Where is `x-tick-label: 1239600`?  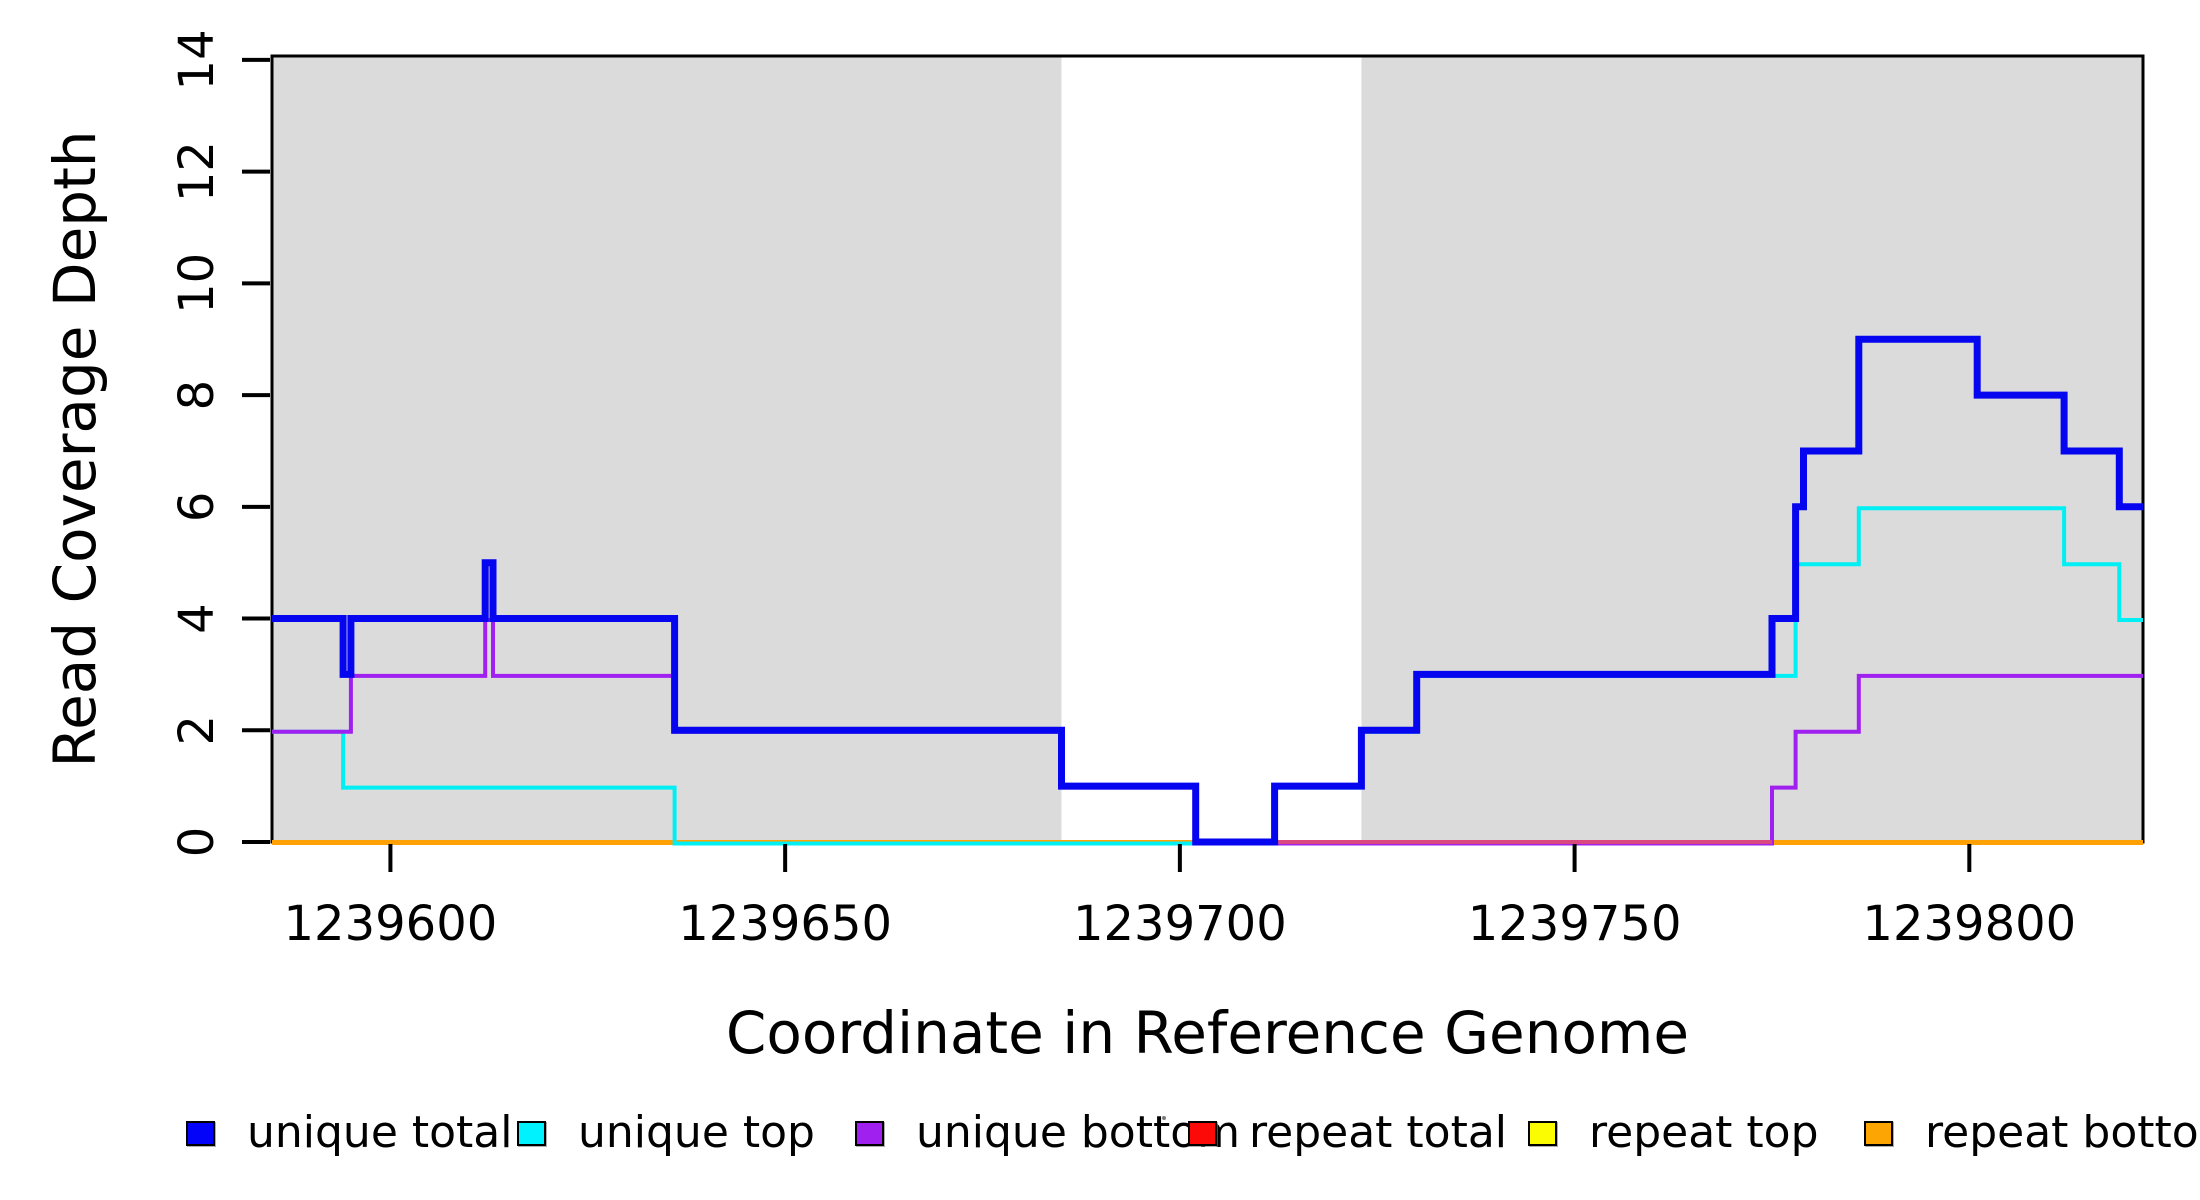
x-tick-label: 1239600 is located at coordinates (391, 924).